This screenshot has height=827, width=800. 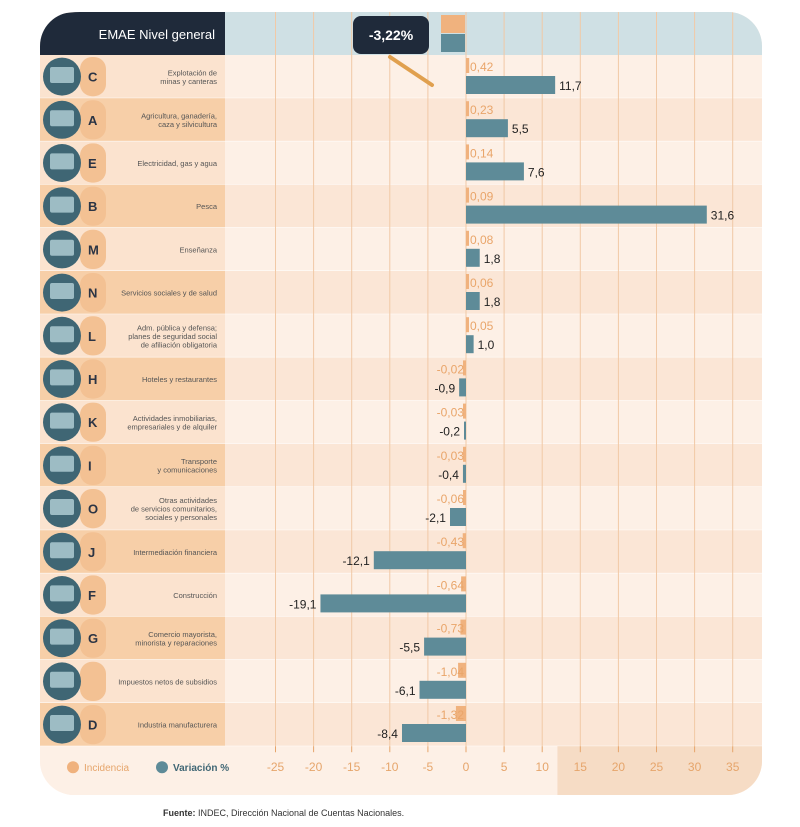 What do you see at coordinates (198, 249) in the screenshot?
I see `sector-label: Enseñanza` at bounding box center [198, 249].